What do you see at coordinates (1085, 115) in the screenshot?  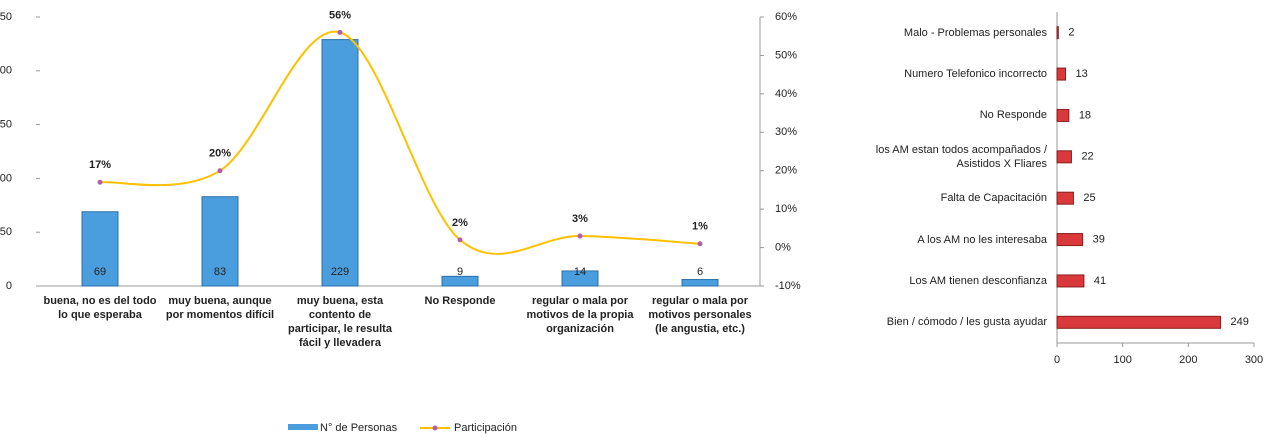 I see `bar-value-label: 18` at bounding box center [1085, 115].